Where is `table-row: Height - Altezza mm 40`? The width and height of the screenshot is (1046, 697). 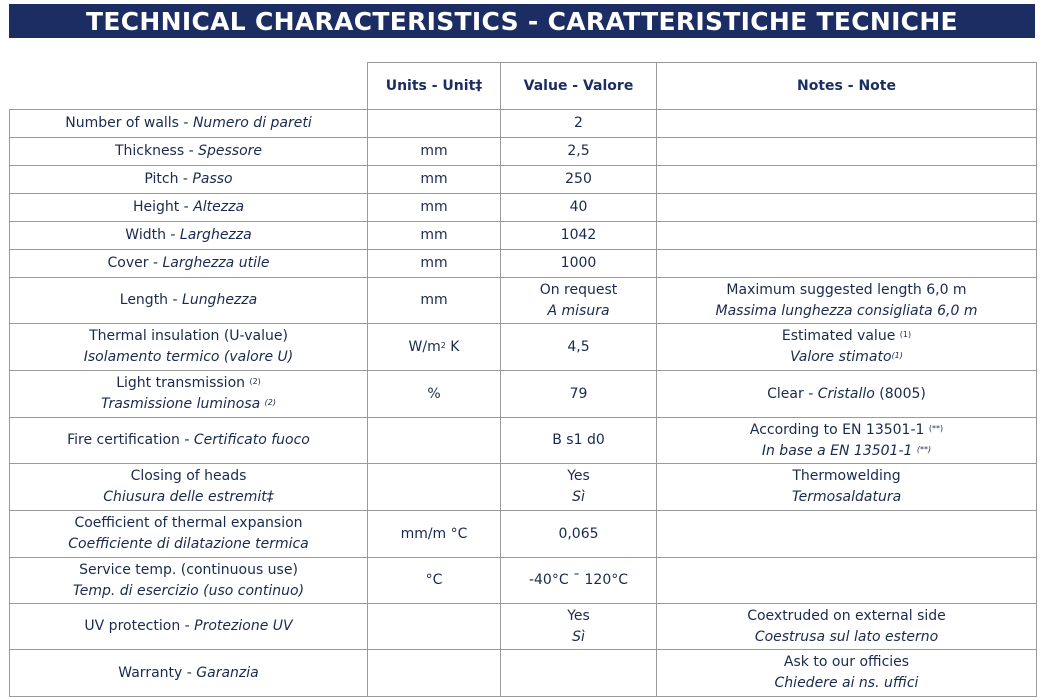 table-row: Height - Altezza mm 40 is located at coordinates (523, 207).